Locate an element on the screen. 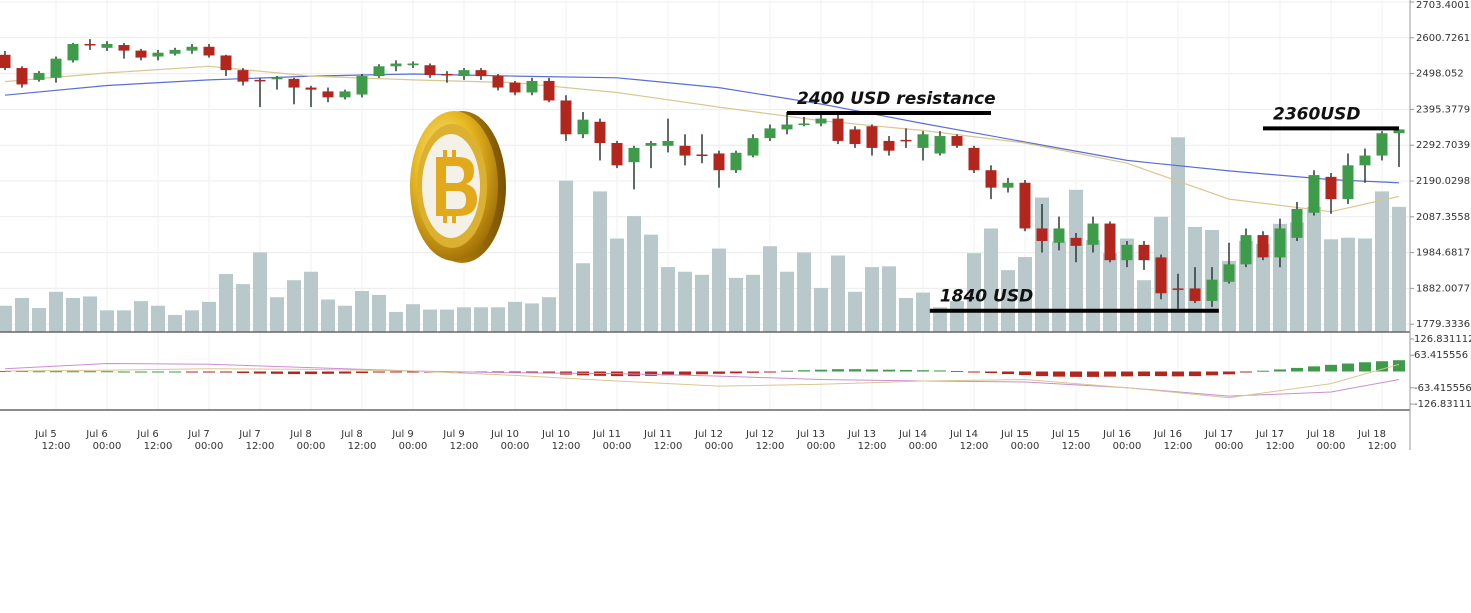 This screenshot has height=613, width=1471. x-tick-label: Jul 12 00:00 is located at coordinates (713, 440).